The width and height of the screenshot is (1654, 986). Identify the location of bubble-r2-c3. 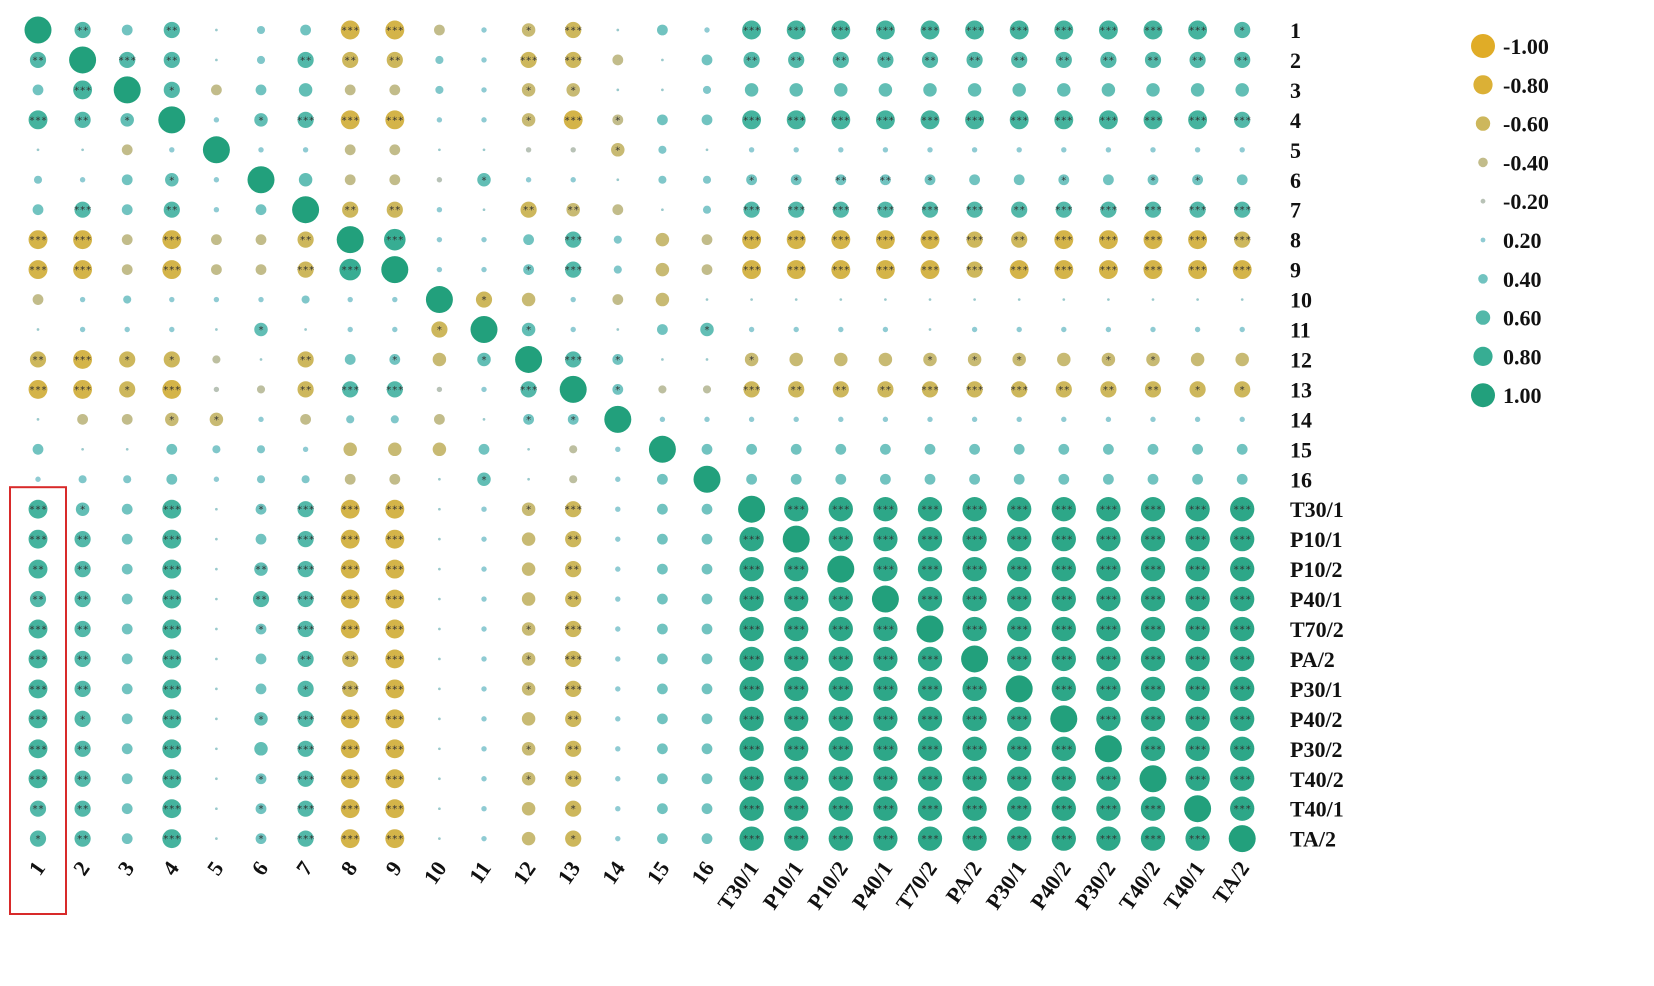
(127, 60).